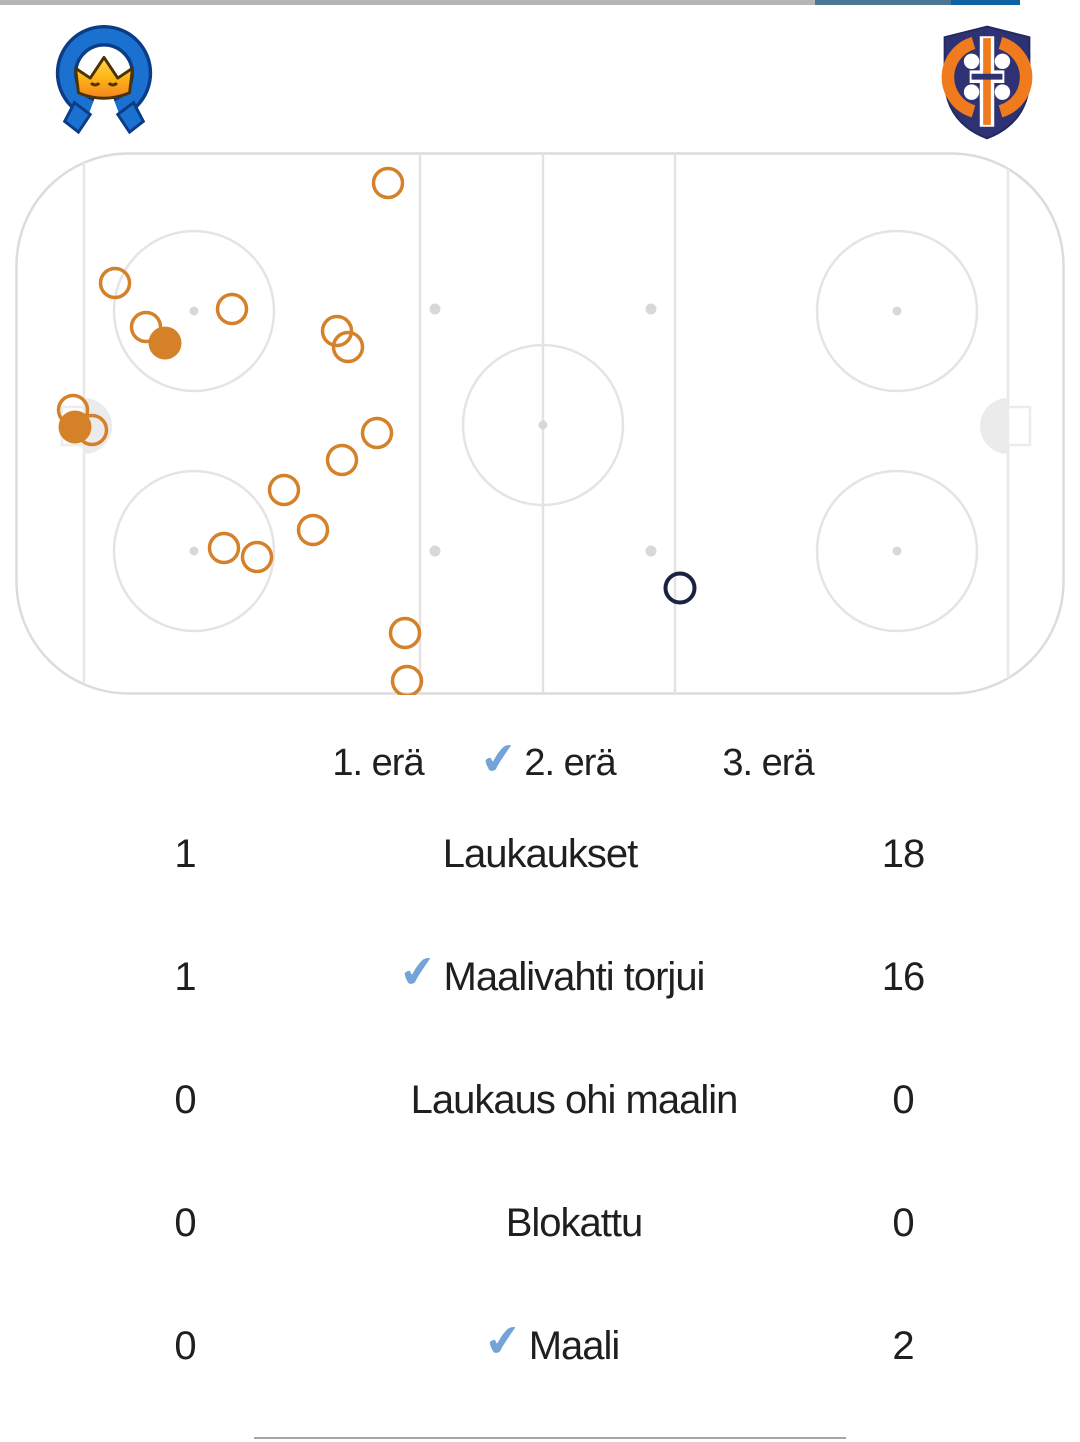  What do you see at coordinates (574, 977) in the screenshot?
I see `stat-label: Maalivahti torjui` at bounding box center [574, 977].